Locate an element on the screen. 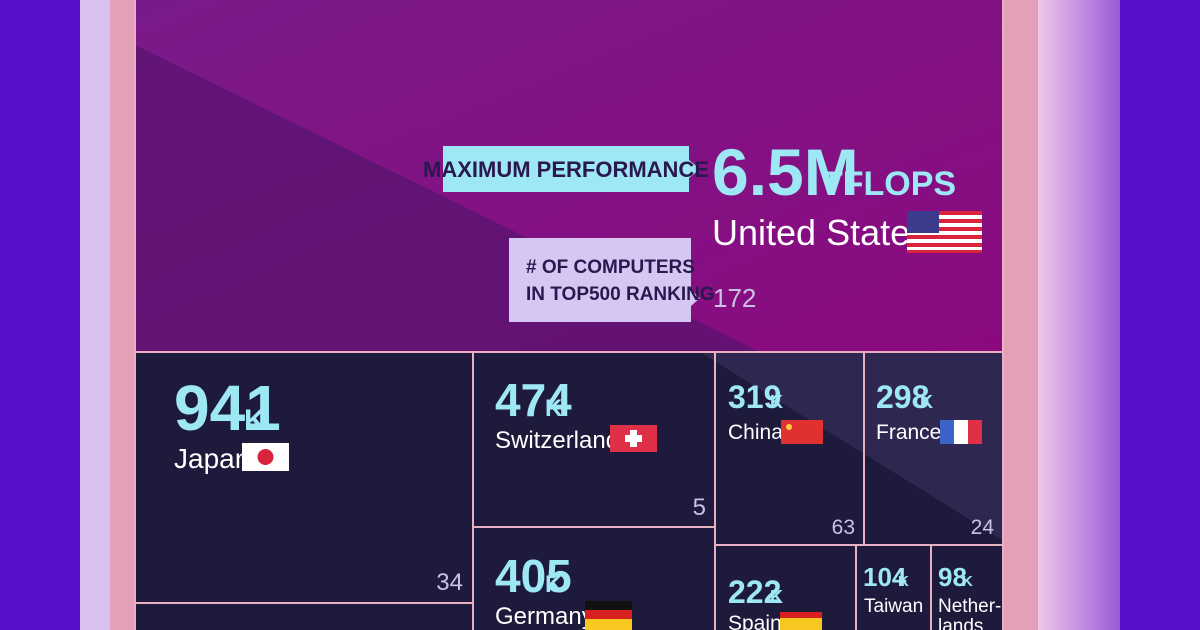 This screenshot has height=630, width=1200. count: 172 is located at coordinates (734, 298).